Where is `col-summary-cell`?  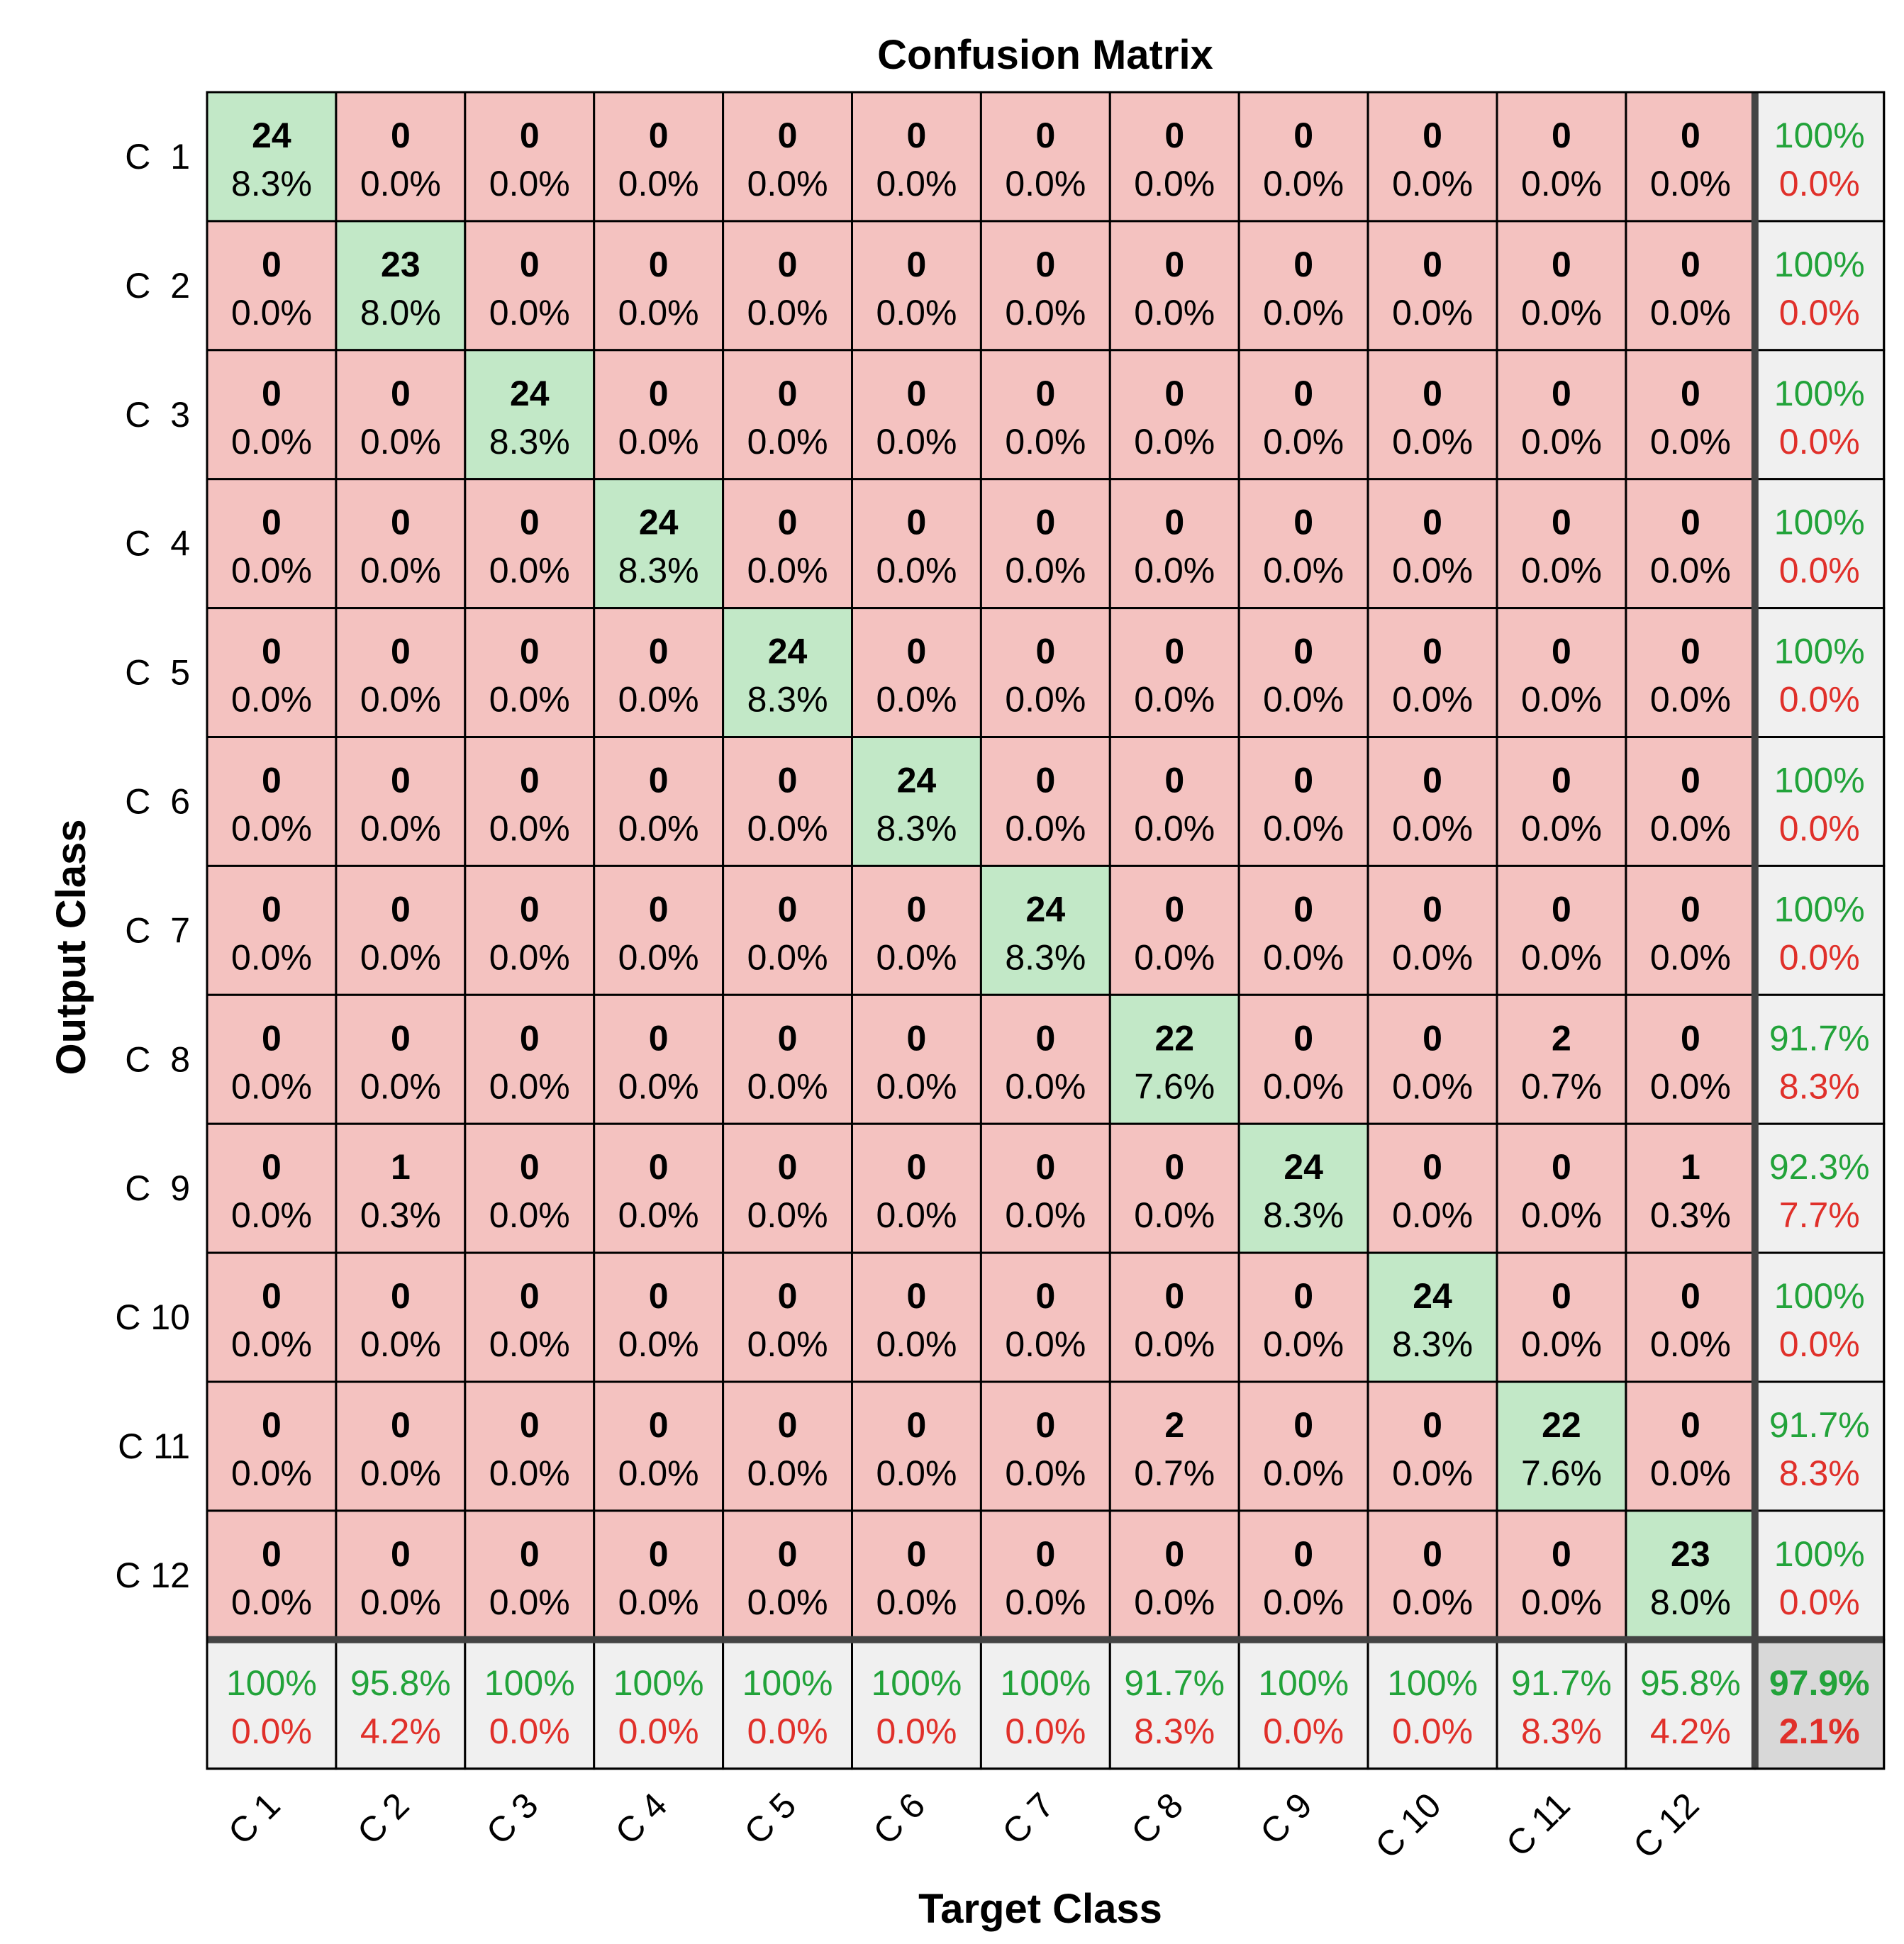
col-summary-cell is located at coordinates (1432, 1704).